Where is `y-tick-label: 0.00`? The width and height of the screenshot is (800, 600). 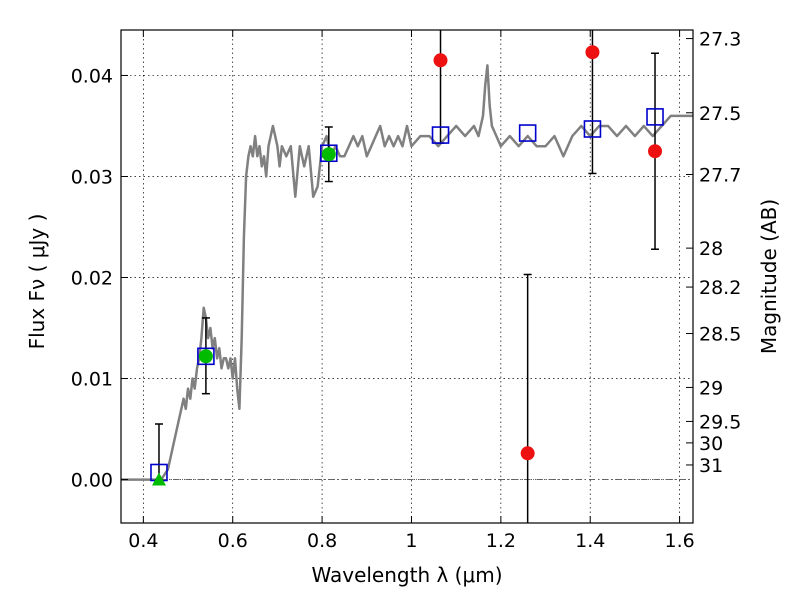 y-tick-label: 0.00 is located at coordinates (92, 481).